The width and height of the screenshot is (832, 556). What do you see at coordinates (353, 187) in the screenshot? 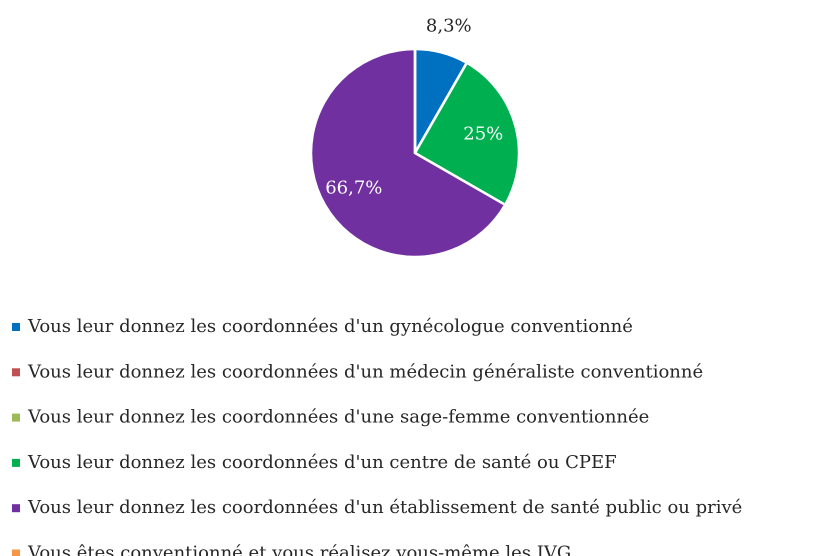
I see `data-label: 66,7%` at bounding box center [353, 187].